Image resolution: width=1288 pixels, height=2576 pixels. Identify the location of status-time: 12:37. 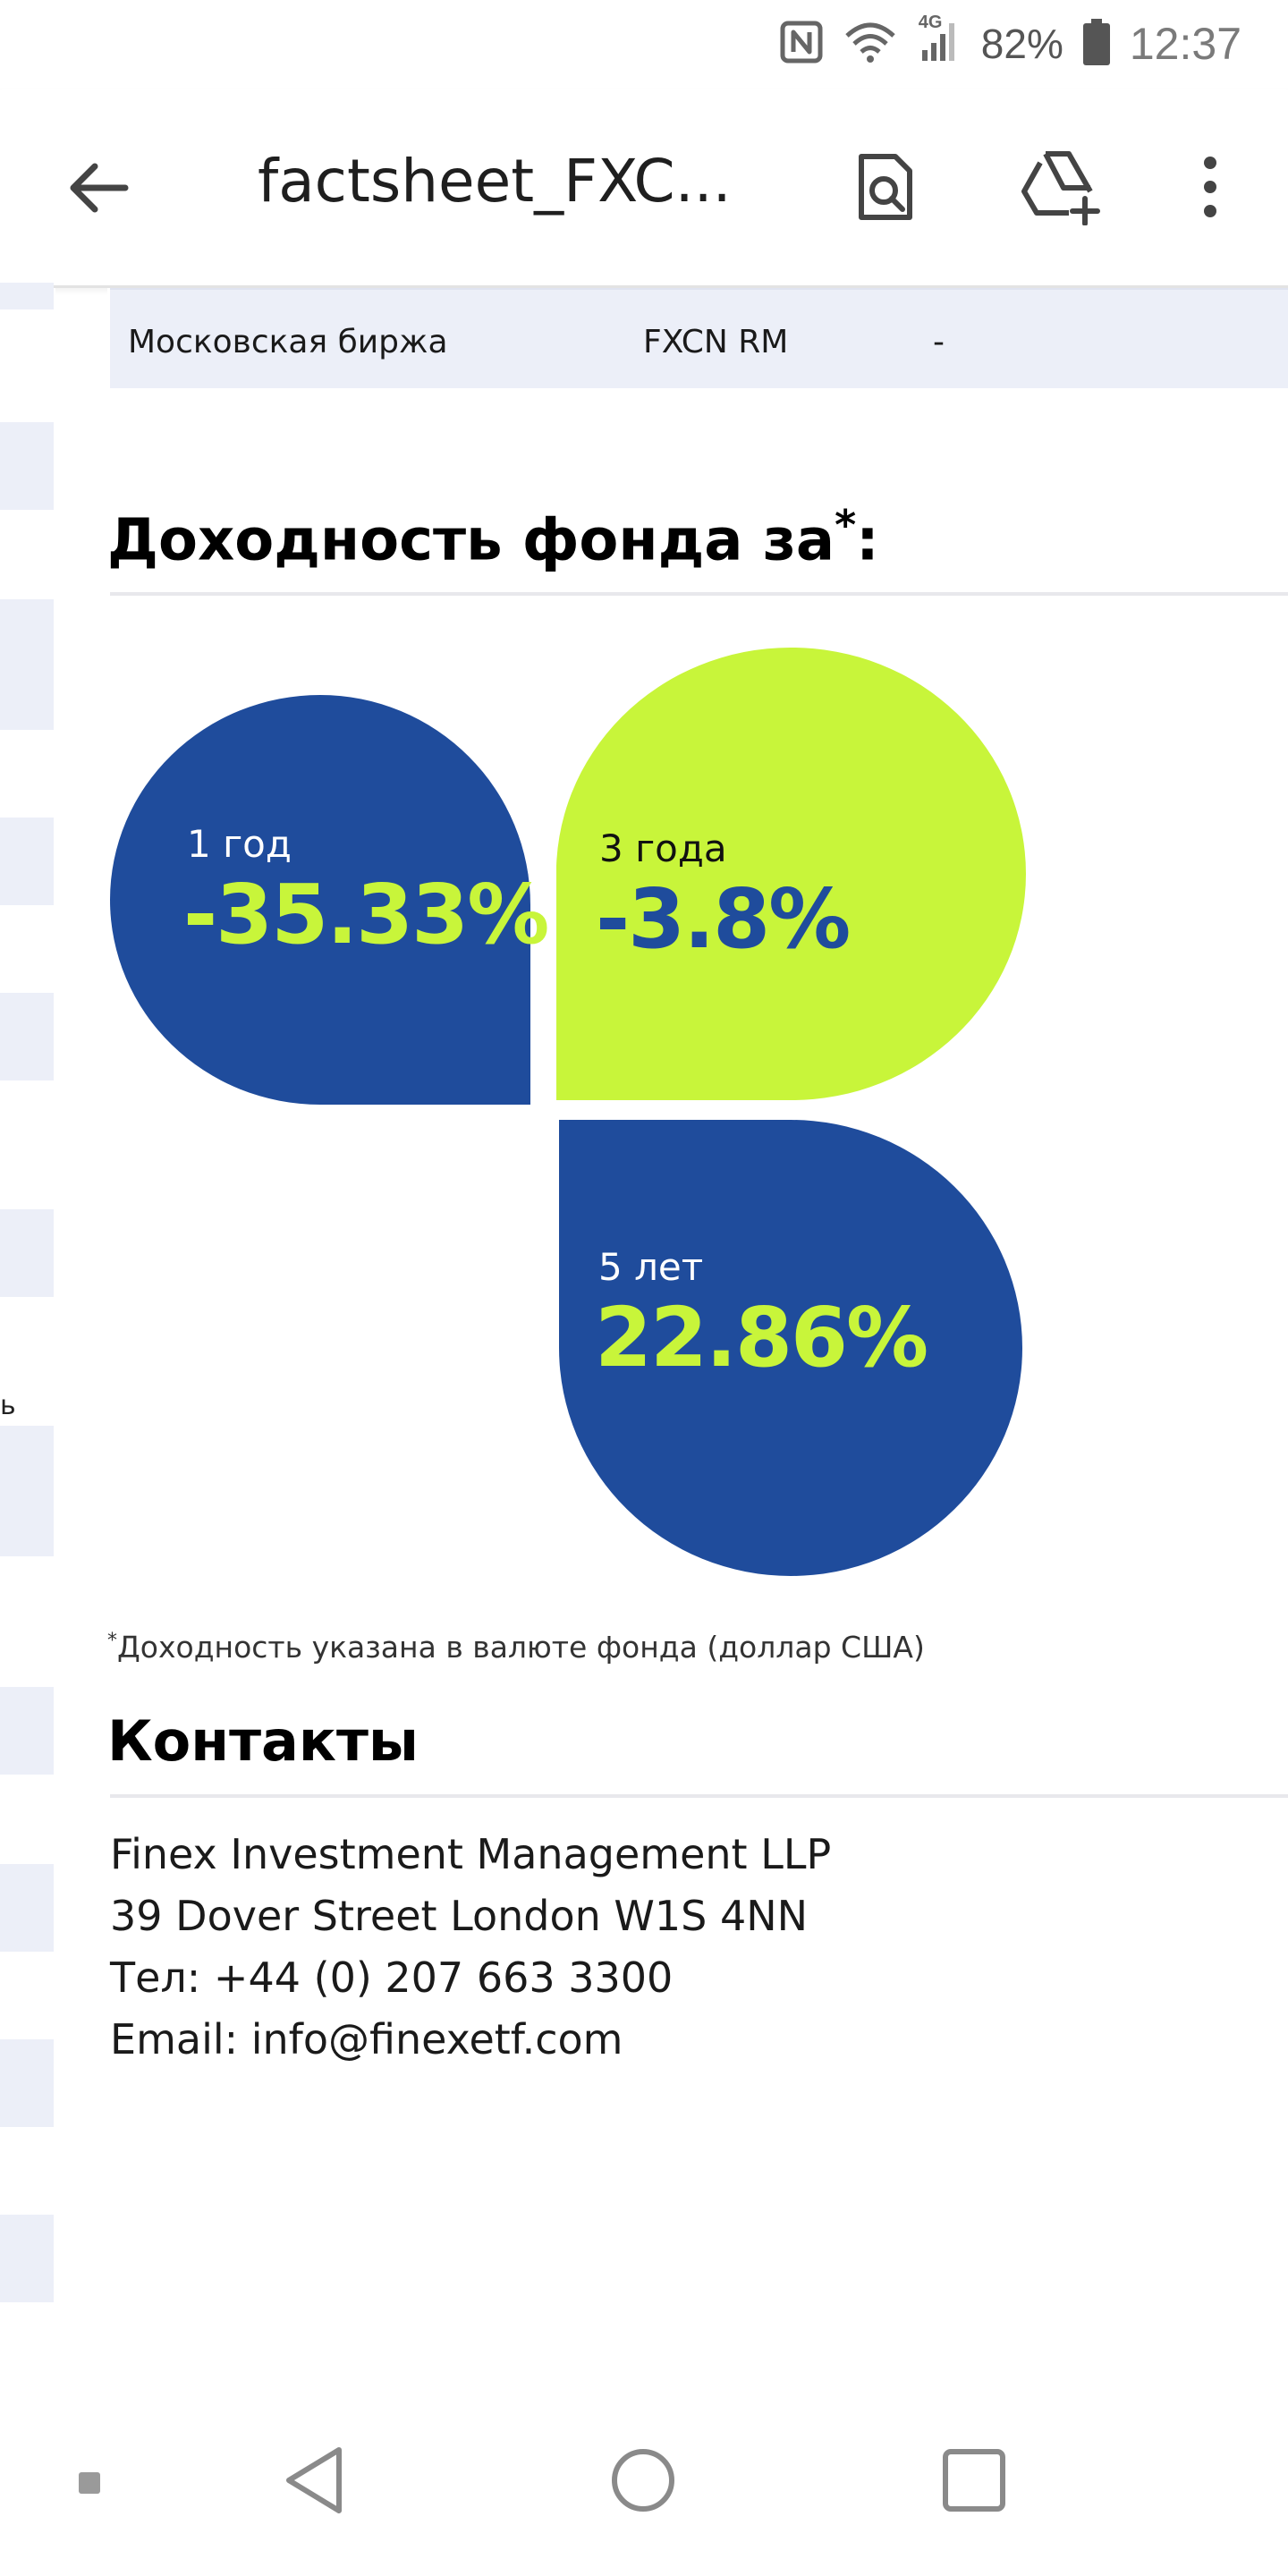
(1185, 44).